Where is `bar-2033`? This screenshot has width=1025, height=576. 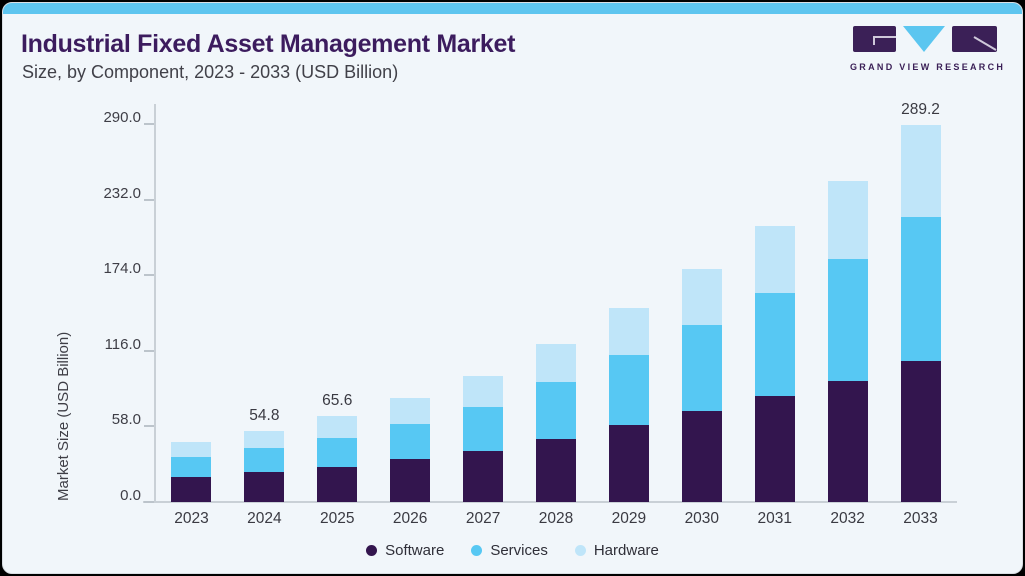 bar-2033 is located at coordinates (920, 313).